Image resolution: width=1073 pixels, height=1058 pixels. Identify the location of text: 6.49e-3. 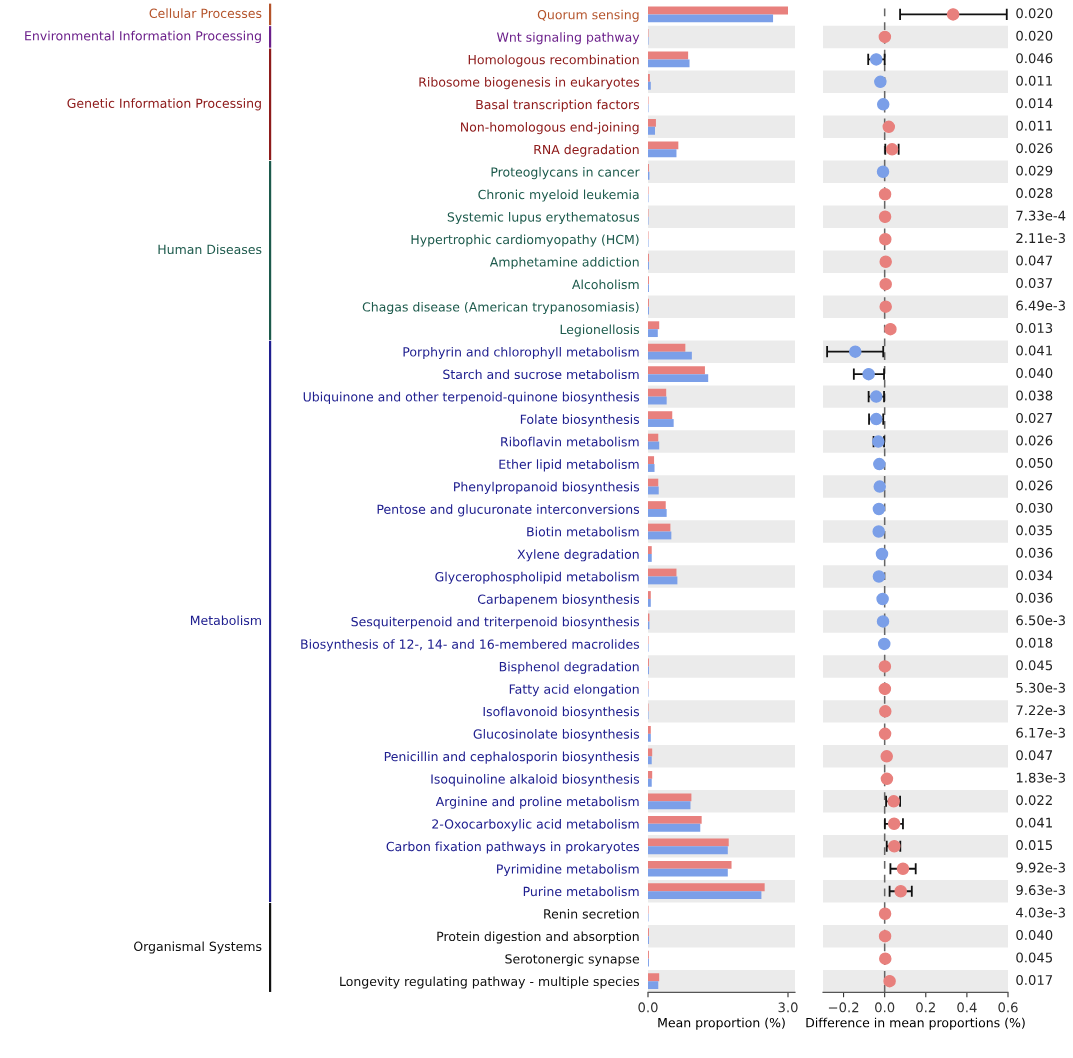
(1040, 305).